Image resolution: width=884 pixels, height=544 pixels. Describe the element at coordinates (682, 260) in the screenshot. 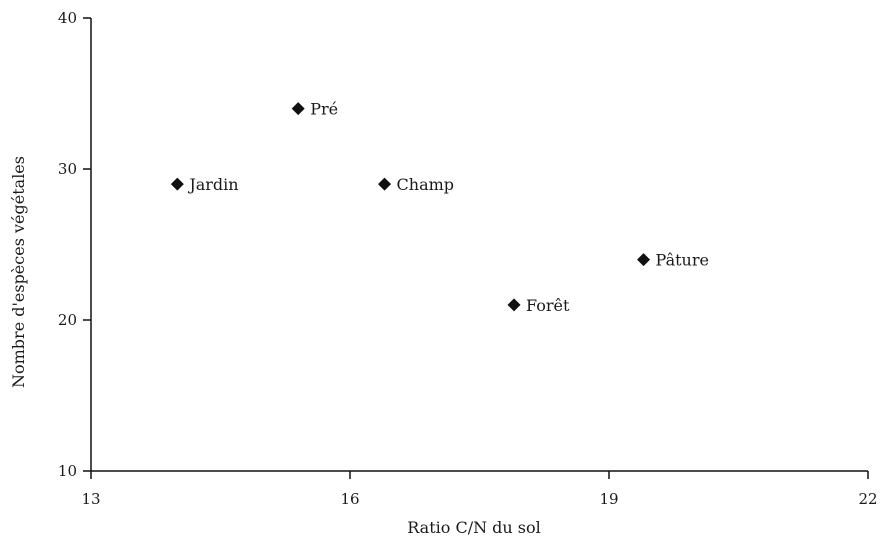

I see `point-label: Pâture` at that location.